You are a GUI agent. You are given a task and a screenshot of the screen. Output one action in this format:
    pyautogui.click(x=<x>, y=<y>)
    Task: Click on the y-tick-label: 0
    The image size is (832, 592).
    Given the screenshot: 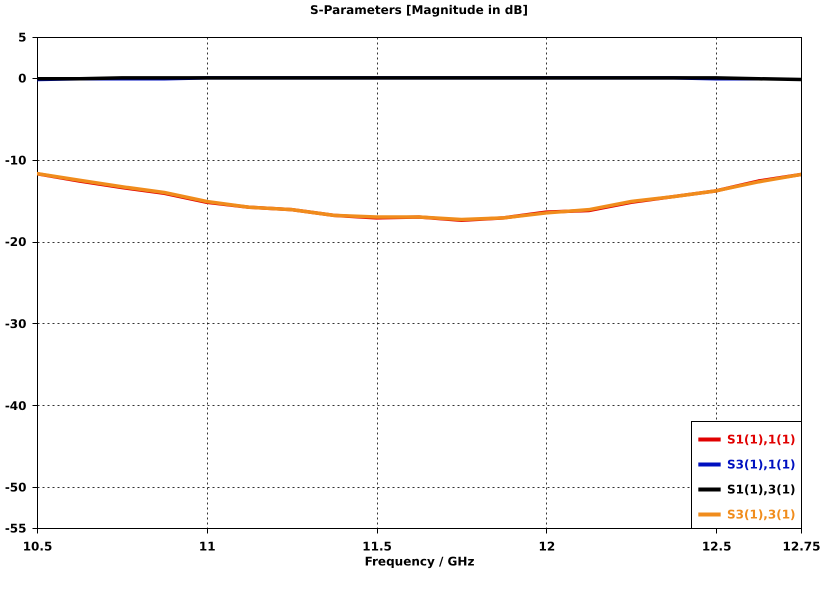 What is the action you would take?
    pyautogui.click(x=22, y=78)
    